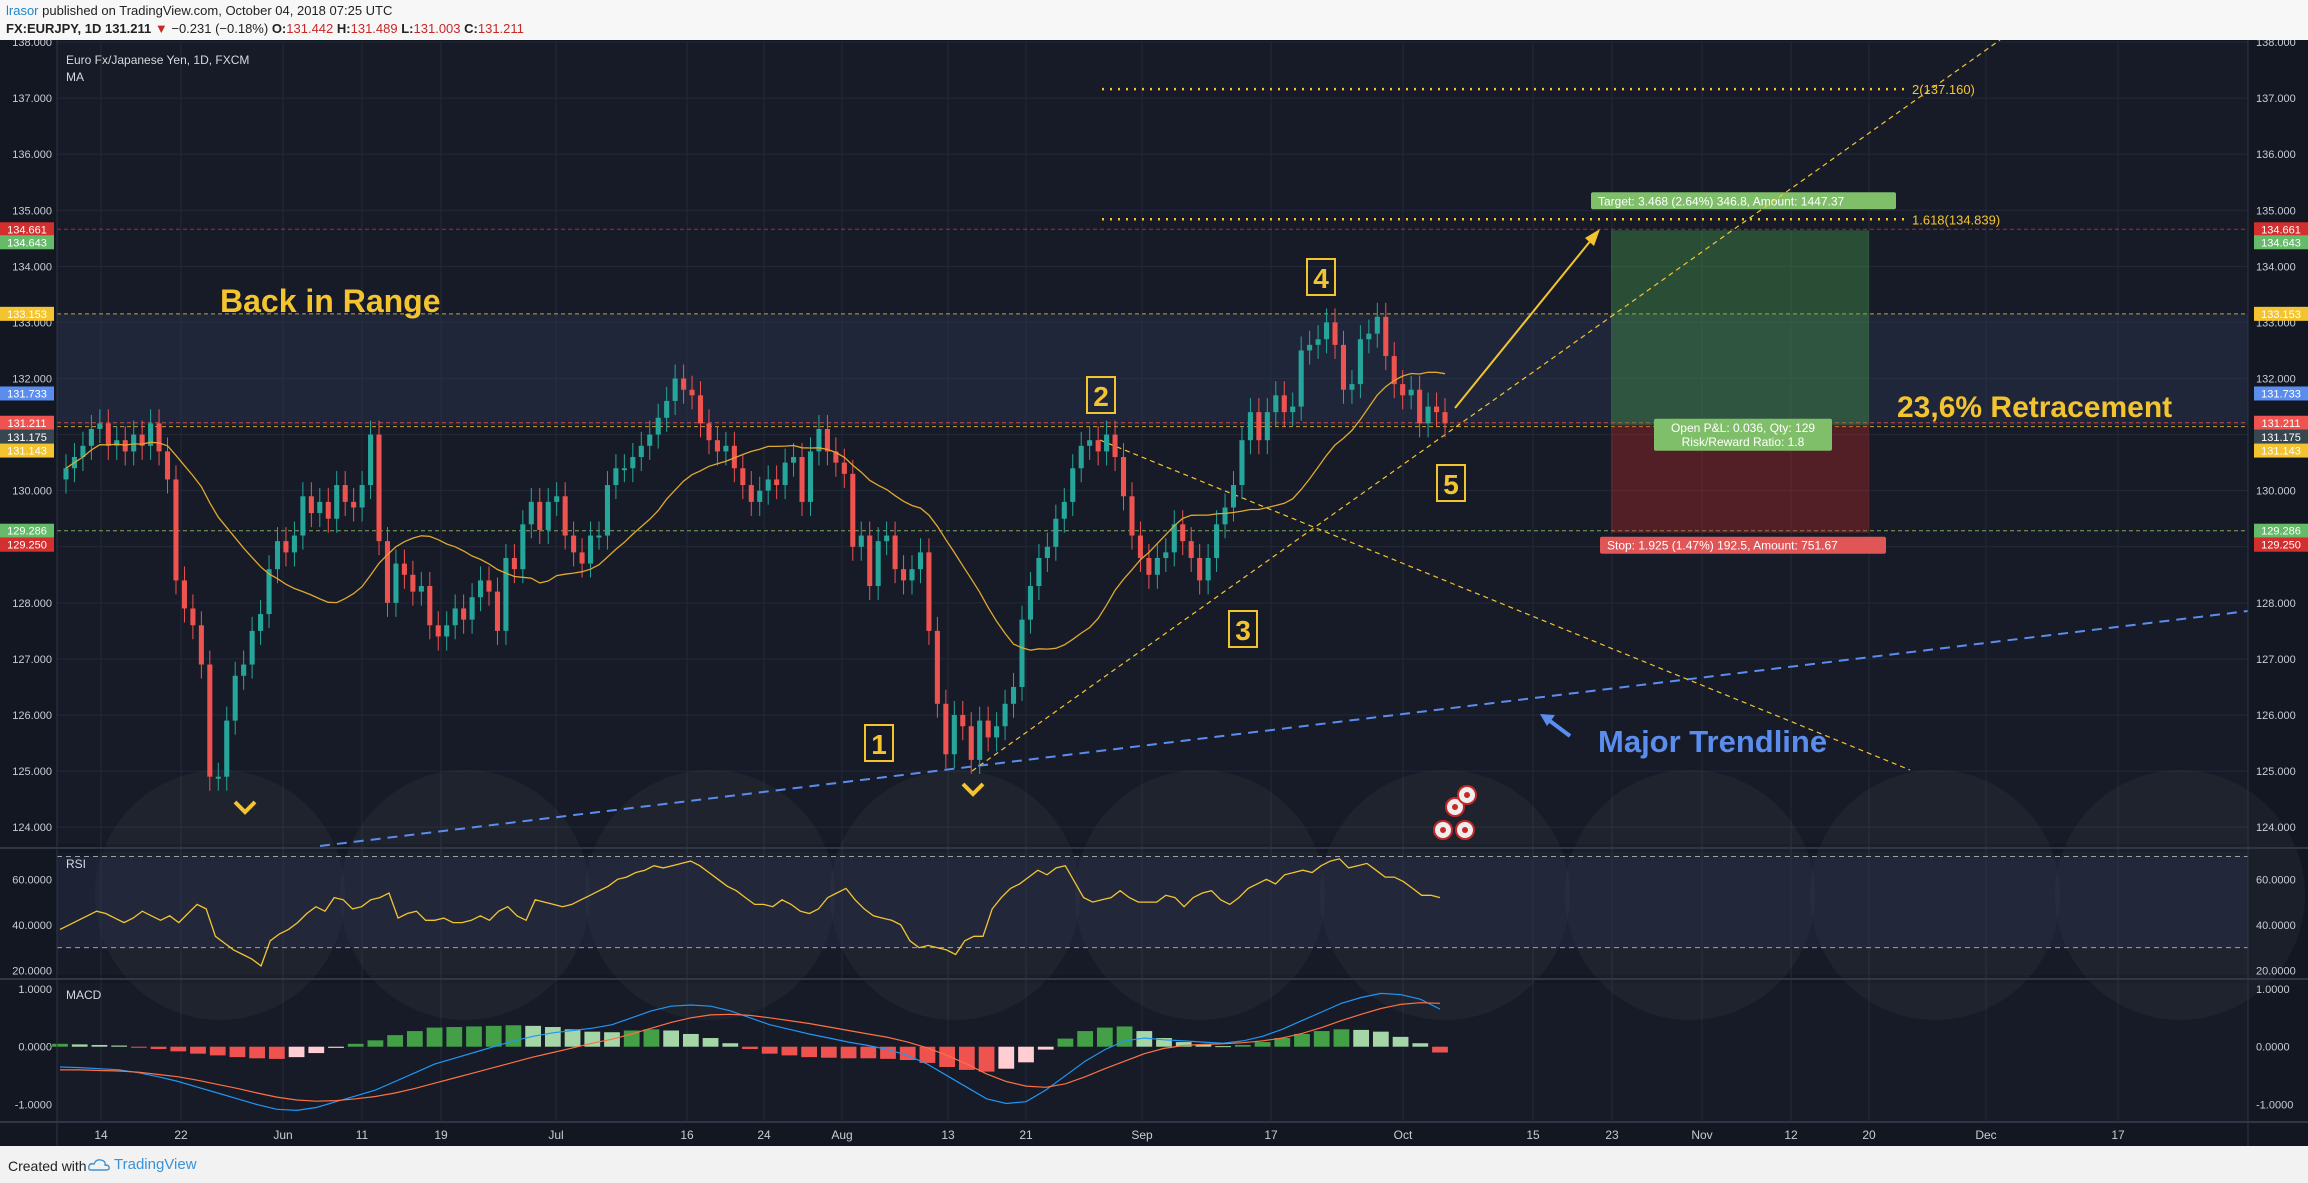 This screenshot has width=2308, height=1183. What do you see at coordinates (1321, 278) in the screenshot?
I see `wave-label: 4` at bounding box center [1321, 278].